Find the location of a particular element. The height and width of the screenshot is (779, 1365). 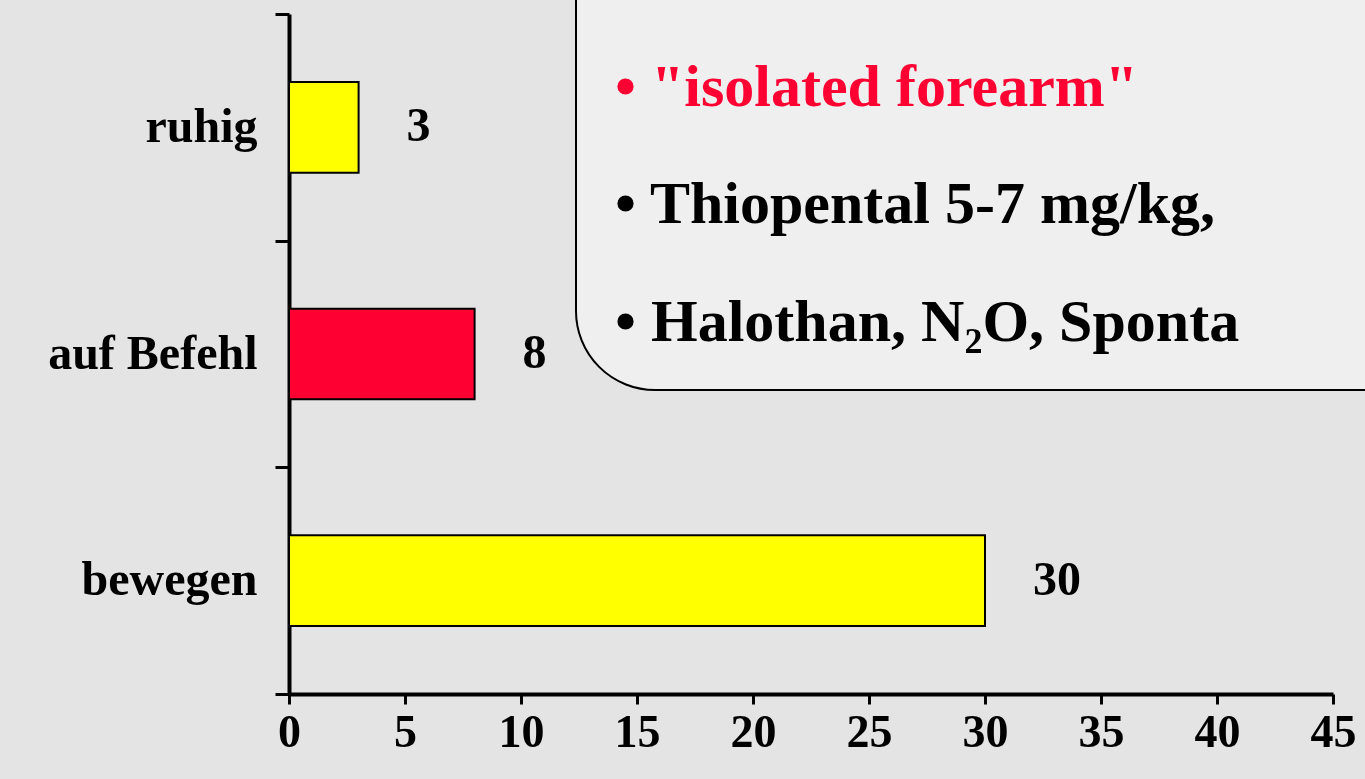

x-tick-label: 20 is located at coordinates (753, 731).